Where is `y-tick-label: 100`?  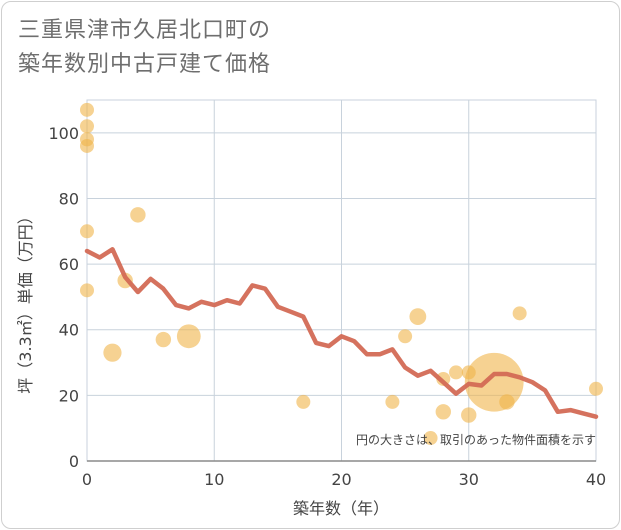
y-tick-label: 100 is located at coordinates (63, 133).